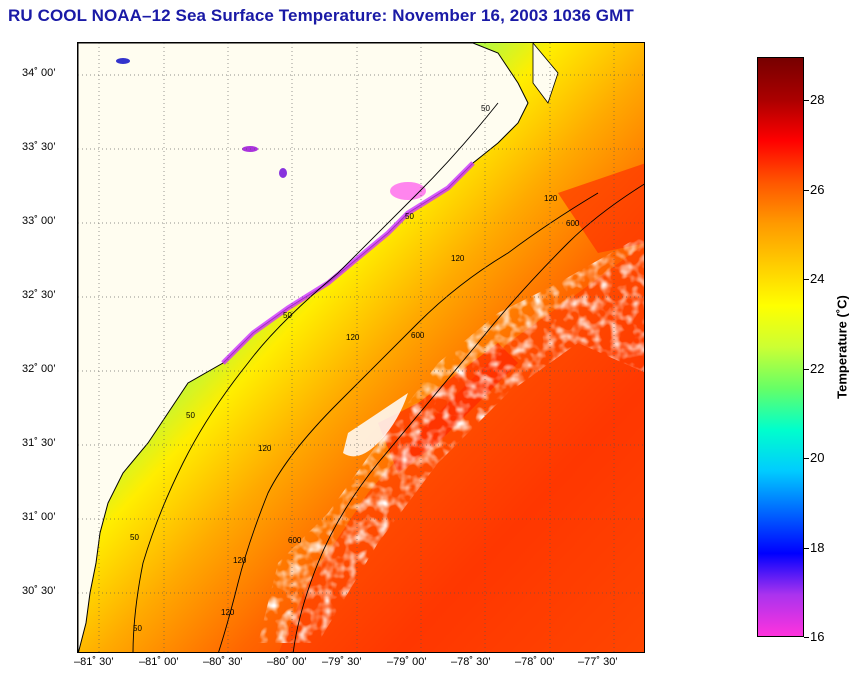 This screenshot has height=673, width=849. Describe the element at coordinates (39, 147) in the screenshot. I see `lat-label: 33˚ 30’` at that location.